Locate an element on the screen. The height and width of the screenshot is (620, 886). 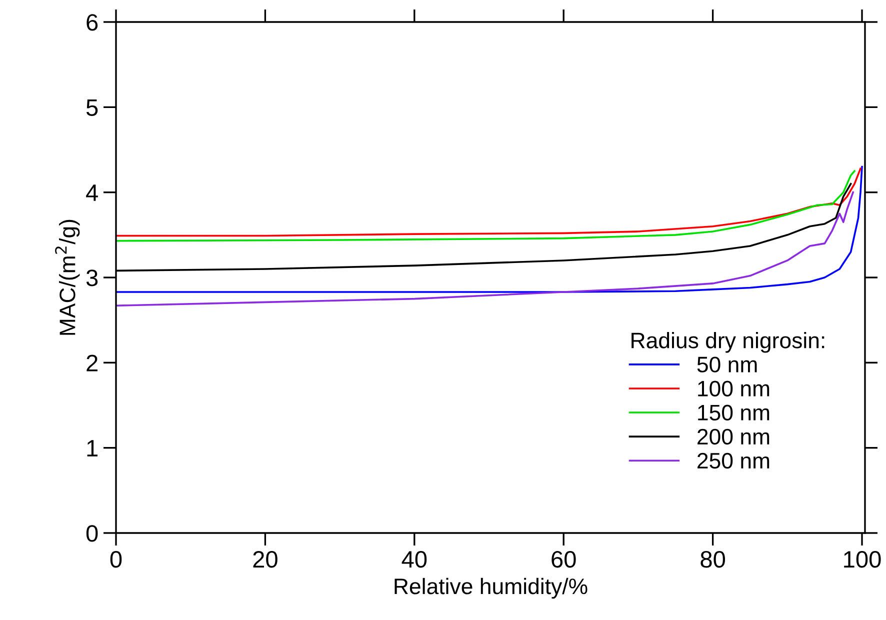
y-tick-label: 2 is located at coordinates (92, 363).